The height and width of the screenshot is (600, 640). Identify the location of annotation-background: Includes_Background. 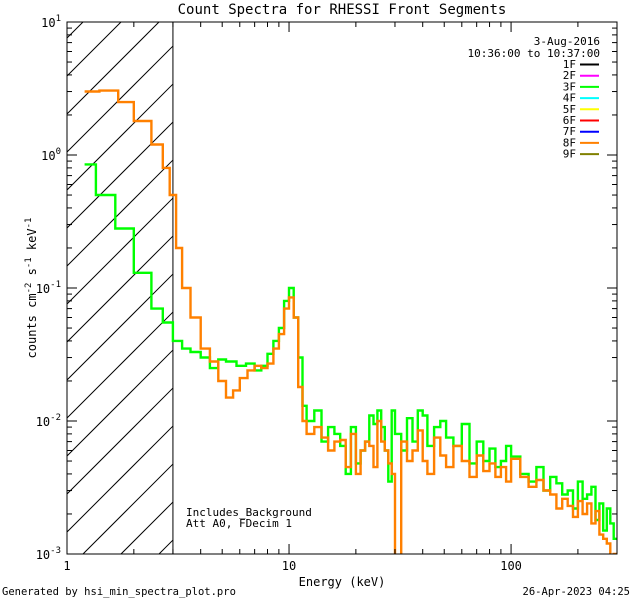
(249, 512).